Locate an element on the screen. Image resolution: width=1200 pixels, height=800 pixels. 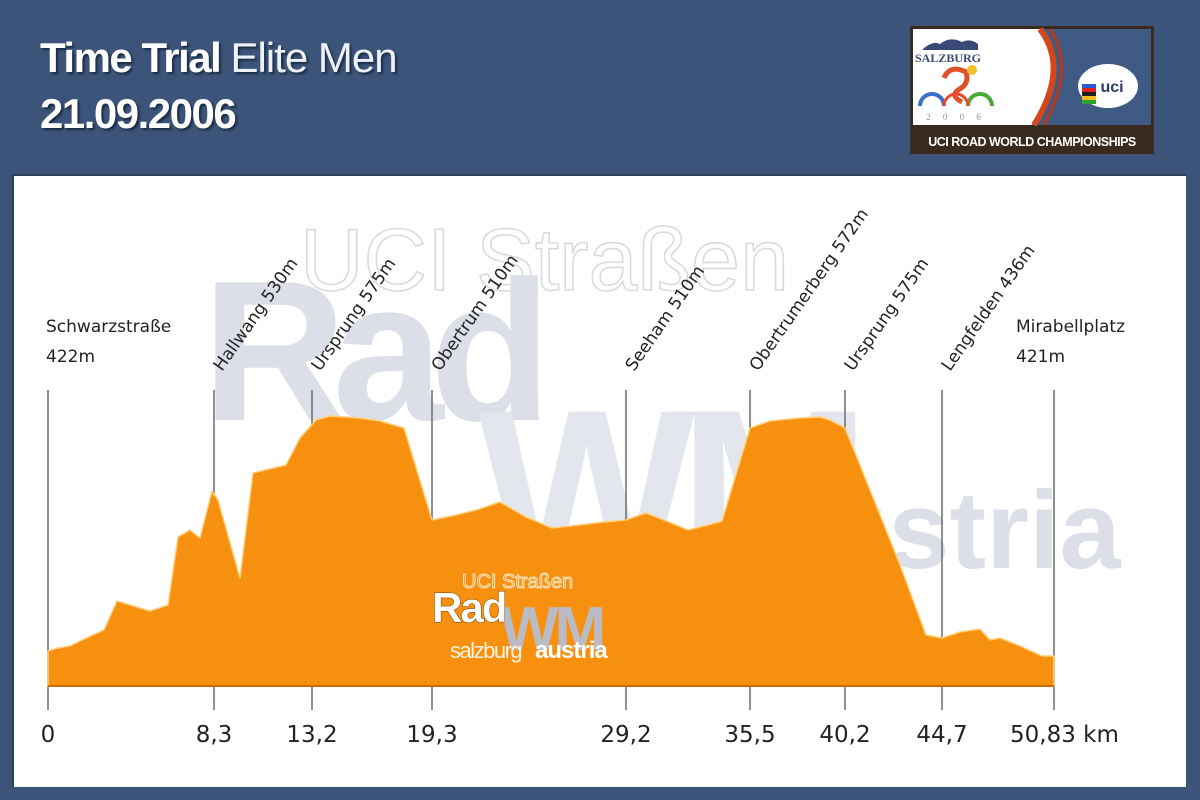
waypoint-label-ursprung-2: Ursprung 575m is located at coordinates (887, 315).